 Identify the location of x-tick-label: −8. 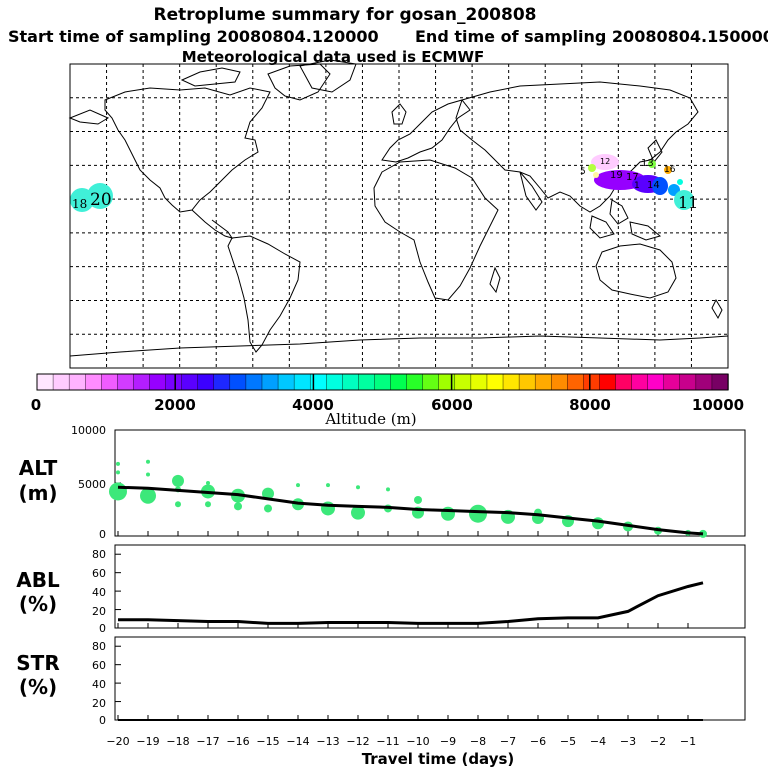
(478, 741).